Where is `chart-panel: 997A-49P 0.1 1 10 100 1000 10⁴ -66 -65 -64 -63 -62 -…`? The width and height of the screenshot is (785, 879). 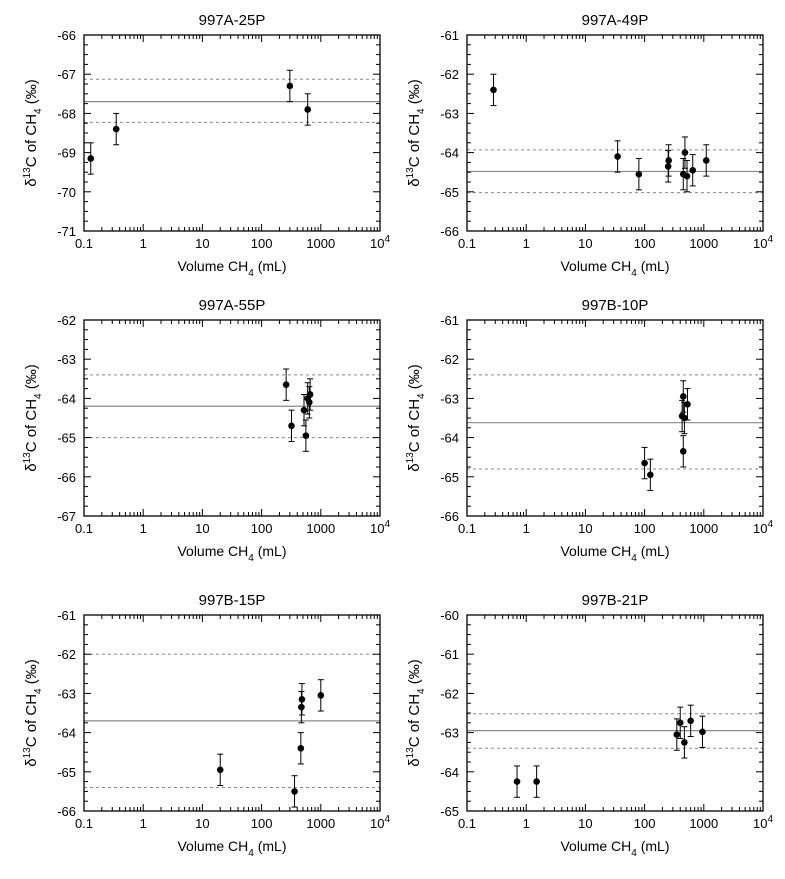
chart-panel: 997A-49P 0.1 1 10 100 1000 10⁴ -66 -65 -64 -63 -62 -… is located at coordinates (589, 145).